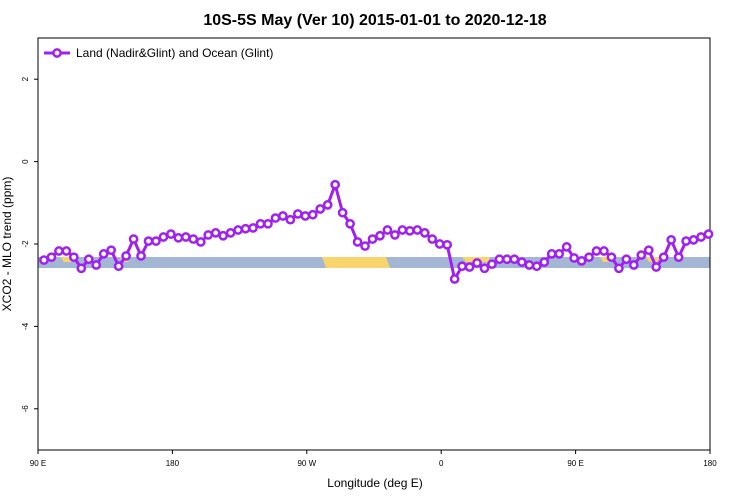 This screenshot has width=750, height=500. I want to click on x-tick-label: 90 W, so click(306, 463).